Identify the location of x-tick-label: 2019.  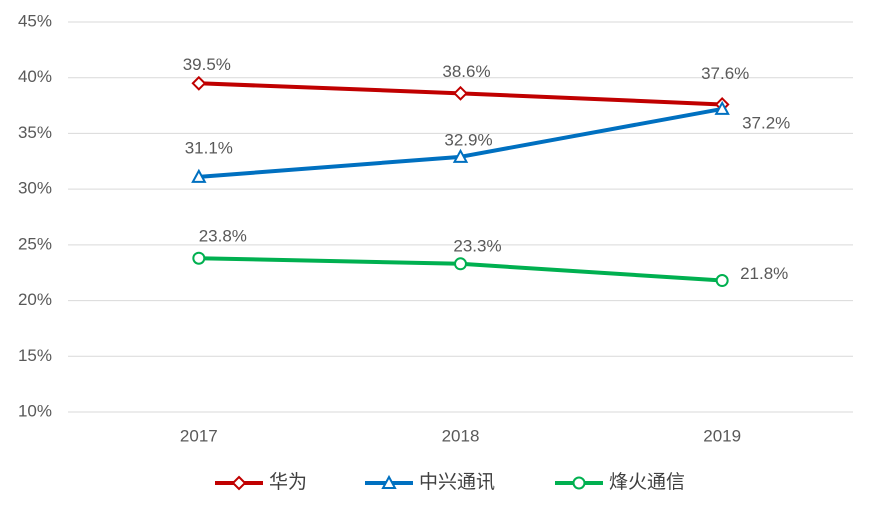
(722, 435).